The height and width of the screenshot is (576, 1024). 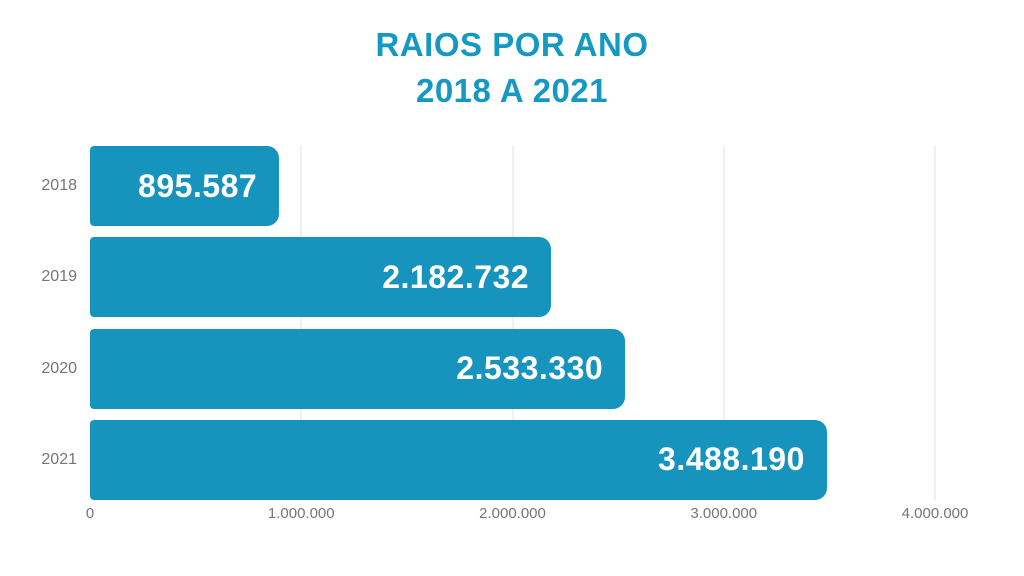 I want to click on bar-value-label-2020: 2.533.330, so click(x=530, y=368).